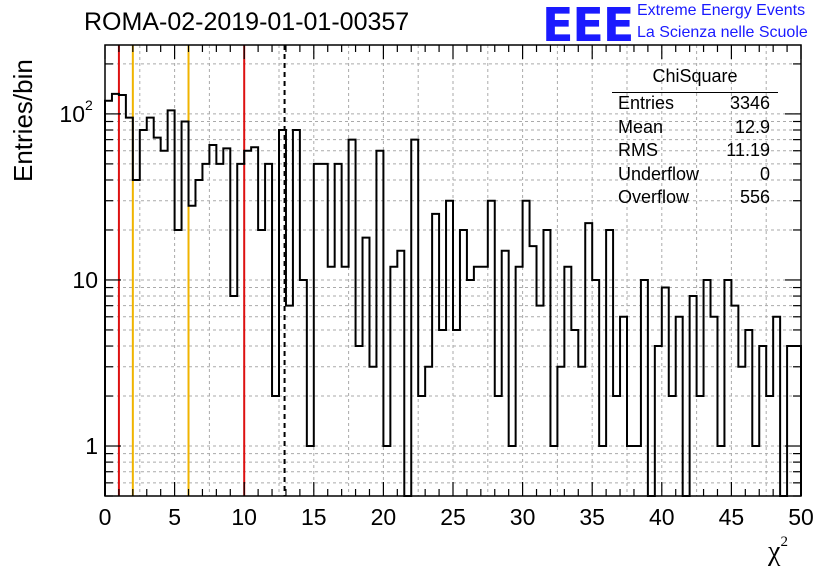 The width and height of the screenshot is (836, 572). What do you see at coordinates (749, 103) in the screenshot?
I see `stats-value: 3346` at bounding box center [749, 103].